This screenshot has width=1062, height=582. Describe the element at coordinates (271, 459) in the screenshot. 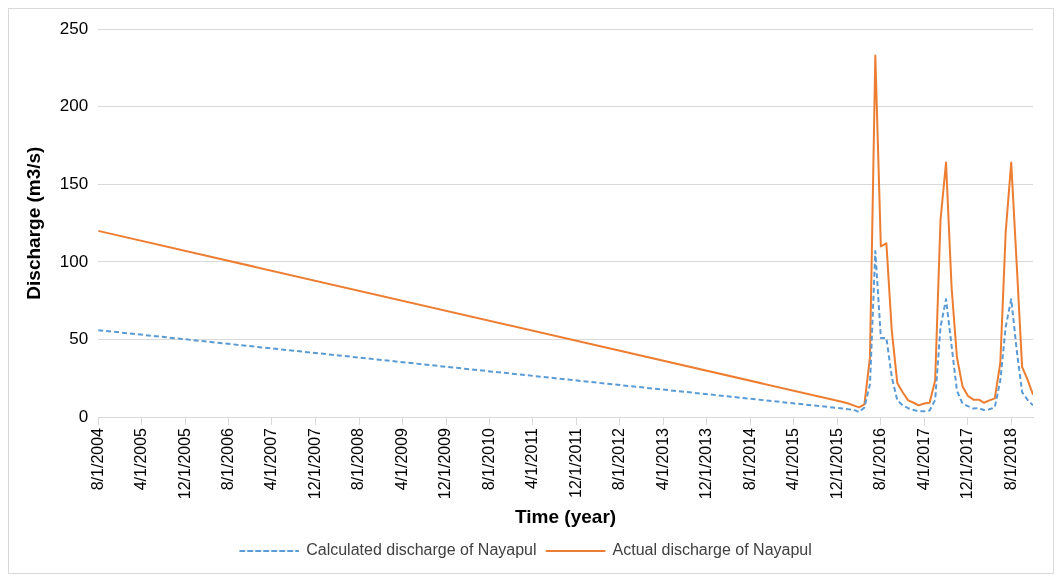

I see `x-tick-label: 4/1/2007` at that location.